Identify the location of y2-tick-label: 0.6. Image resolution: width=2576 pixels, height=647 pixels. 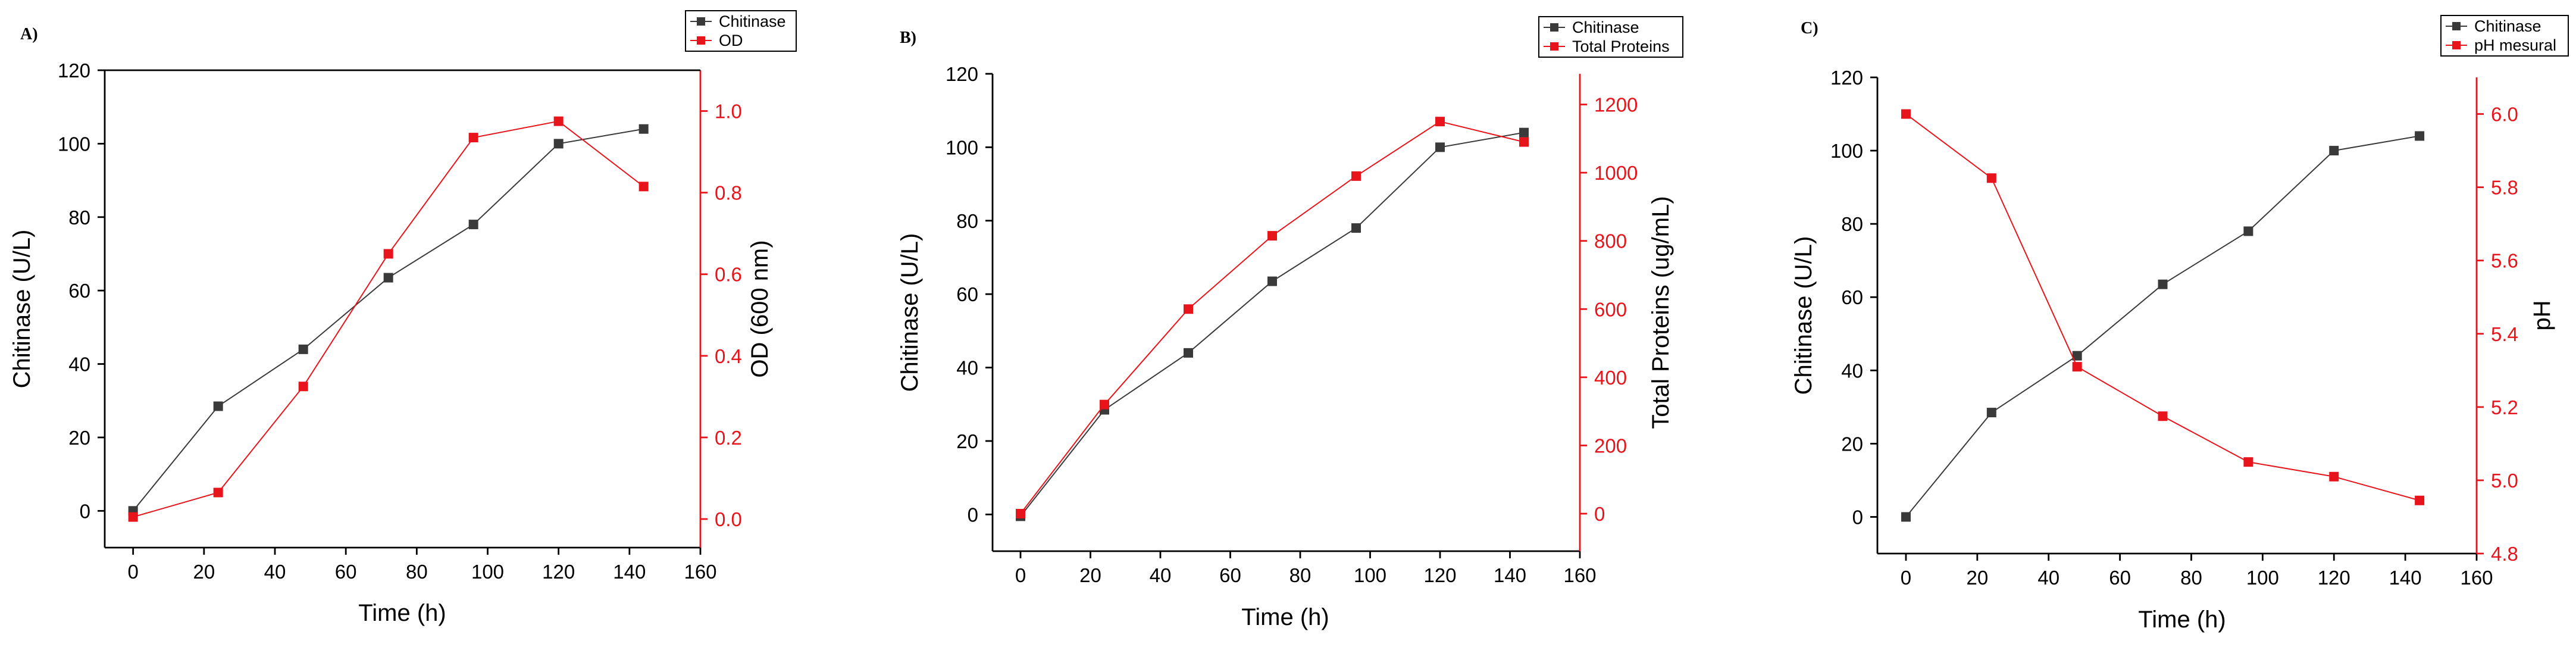
(728, 275).